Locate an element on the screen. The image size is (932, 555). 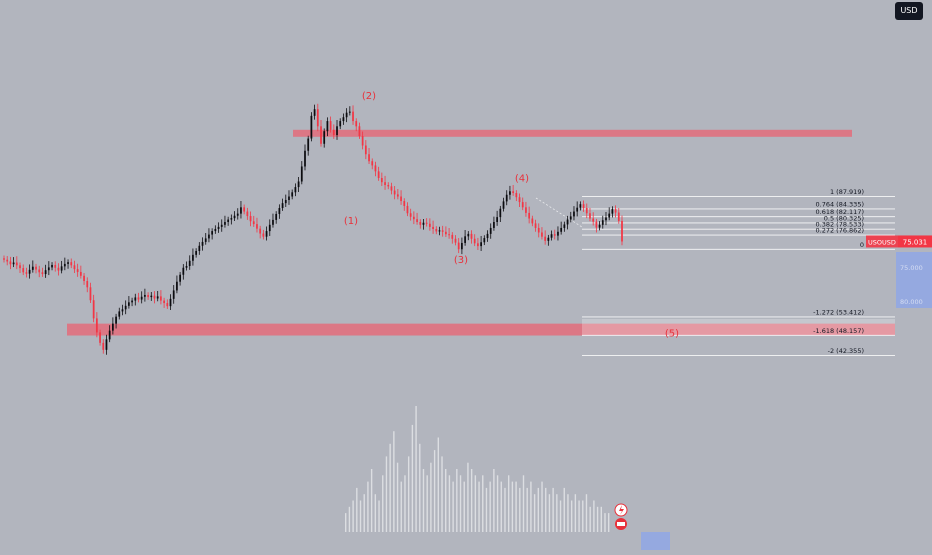
time-range-highlight is located at coordinates (655, 541).